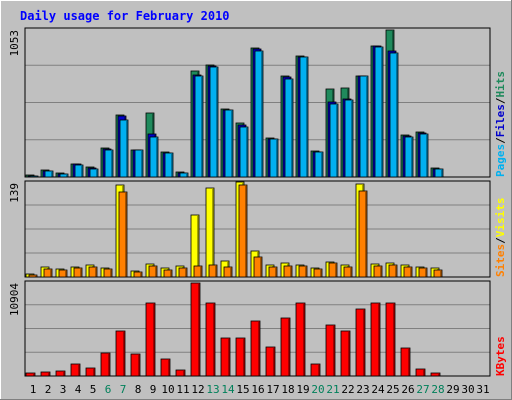  What do you see at coordinates (302, 389) in the screenshot?
I see `x-tick-day-19: 19` at bounding box center [302, 389].